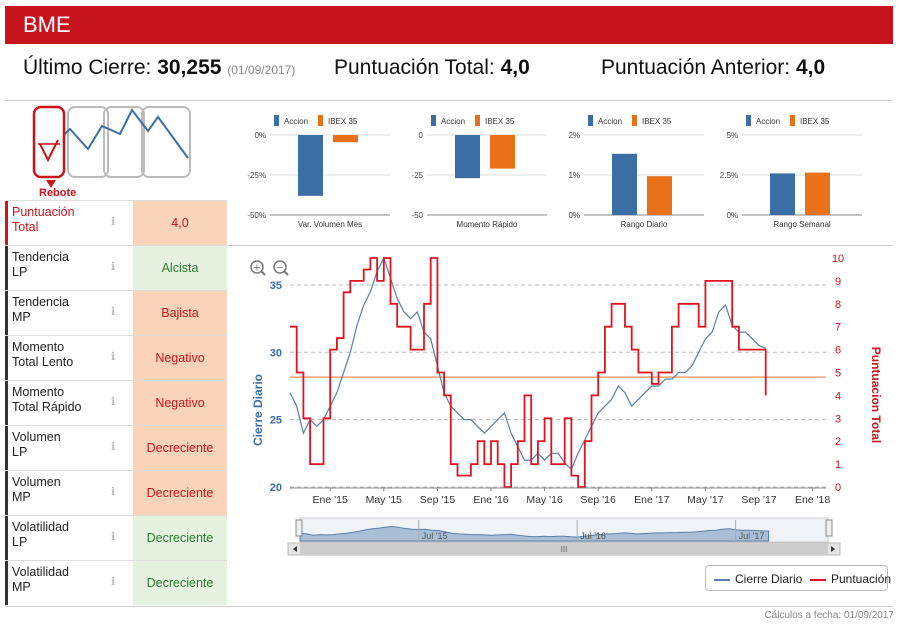 The height and width of the screenshot is (624, 902). What do you see at coordinates (802, 224) in the screenshot?
I see `mini-chart-caption: Rango Semanal` at bounding box center [802, 224].